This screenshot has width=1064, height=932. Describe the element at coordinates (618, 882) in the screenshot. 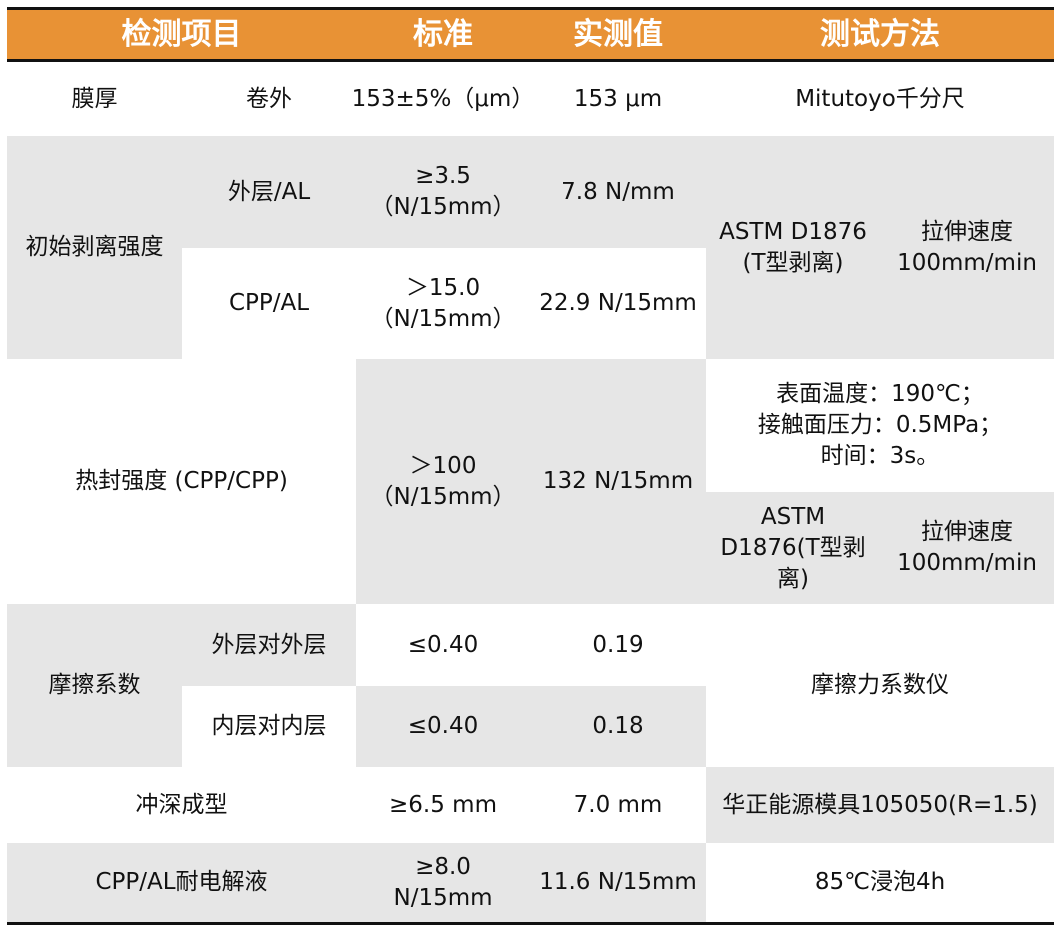

I see `electrolyte-measured: 11.6 N/15mm` at that location.